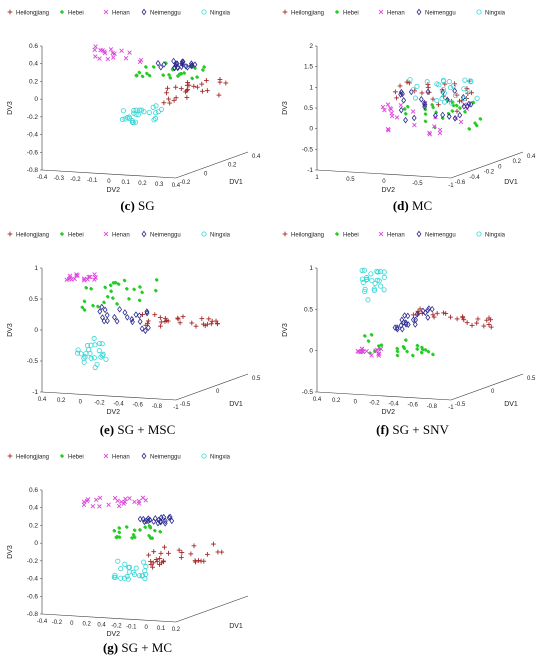 The width and height of the screenshot is (550, 660). What do you see at coordinates (308, 392) in the screenshot?
I see `z-tick-label: -0.5` at bounding box center [308, 392].